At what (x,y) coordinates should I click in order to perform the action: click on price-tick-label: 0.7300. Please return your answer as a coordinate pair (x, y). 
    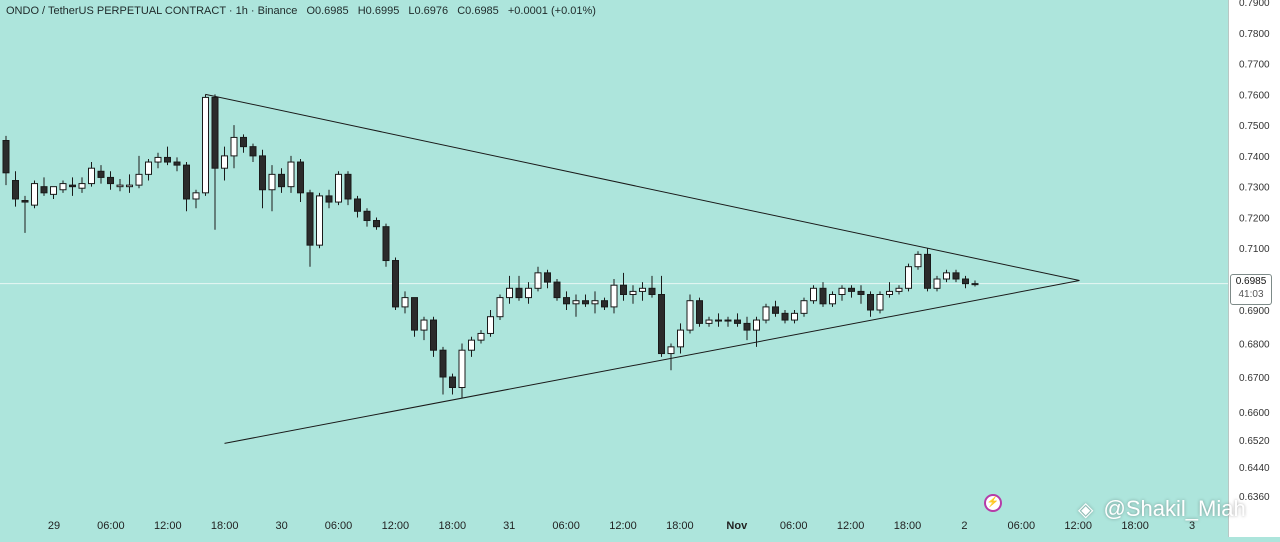
    Looking at the image, I should click on (1254, 188).